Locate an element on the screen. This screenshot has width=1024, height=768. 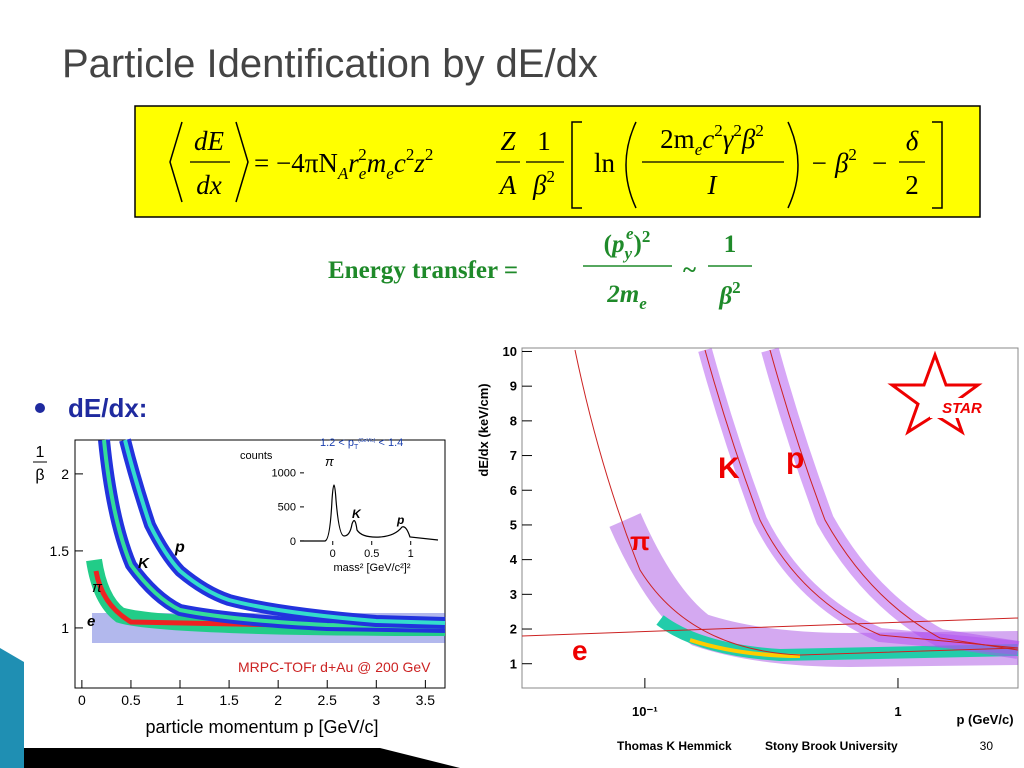
inset-title-part: (GeV/c) is located at coordinates (367, 441).